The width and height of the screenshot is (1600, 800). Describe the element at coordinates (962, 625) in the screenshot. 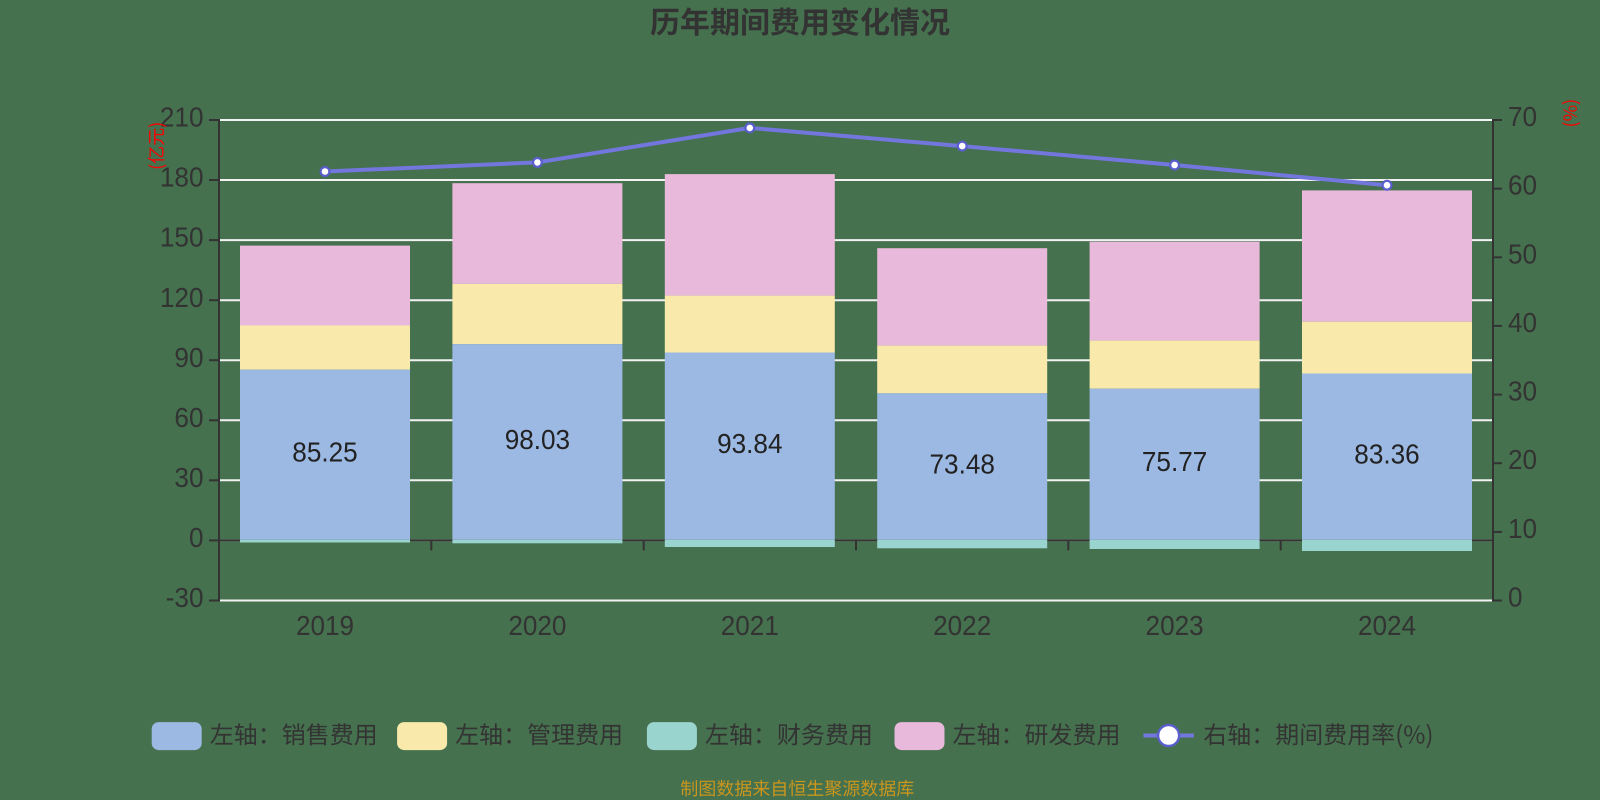

I see `svg-text: 2022` at that location.